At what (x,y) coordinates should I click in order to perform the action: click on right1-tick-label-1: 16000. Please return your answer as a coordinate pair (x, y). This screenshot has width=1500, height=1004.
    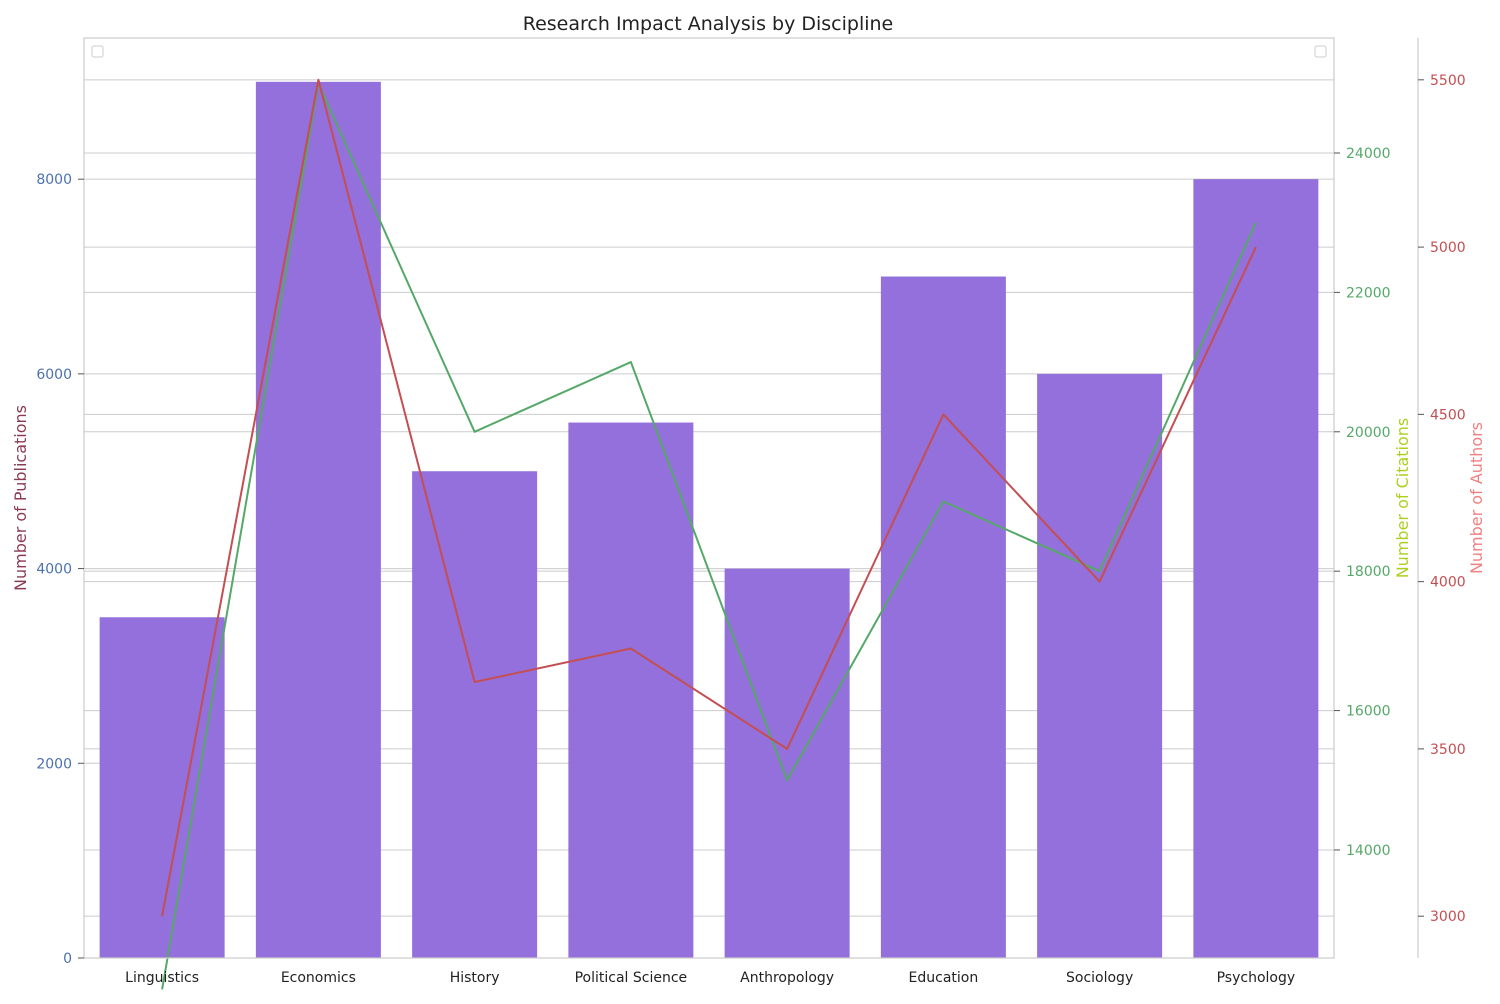
    Looking at the image, I should click on (1368, 712).